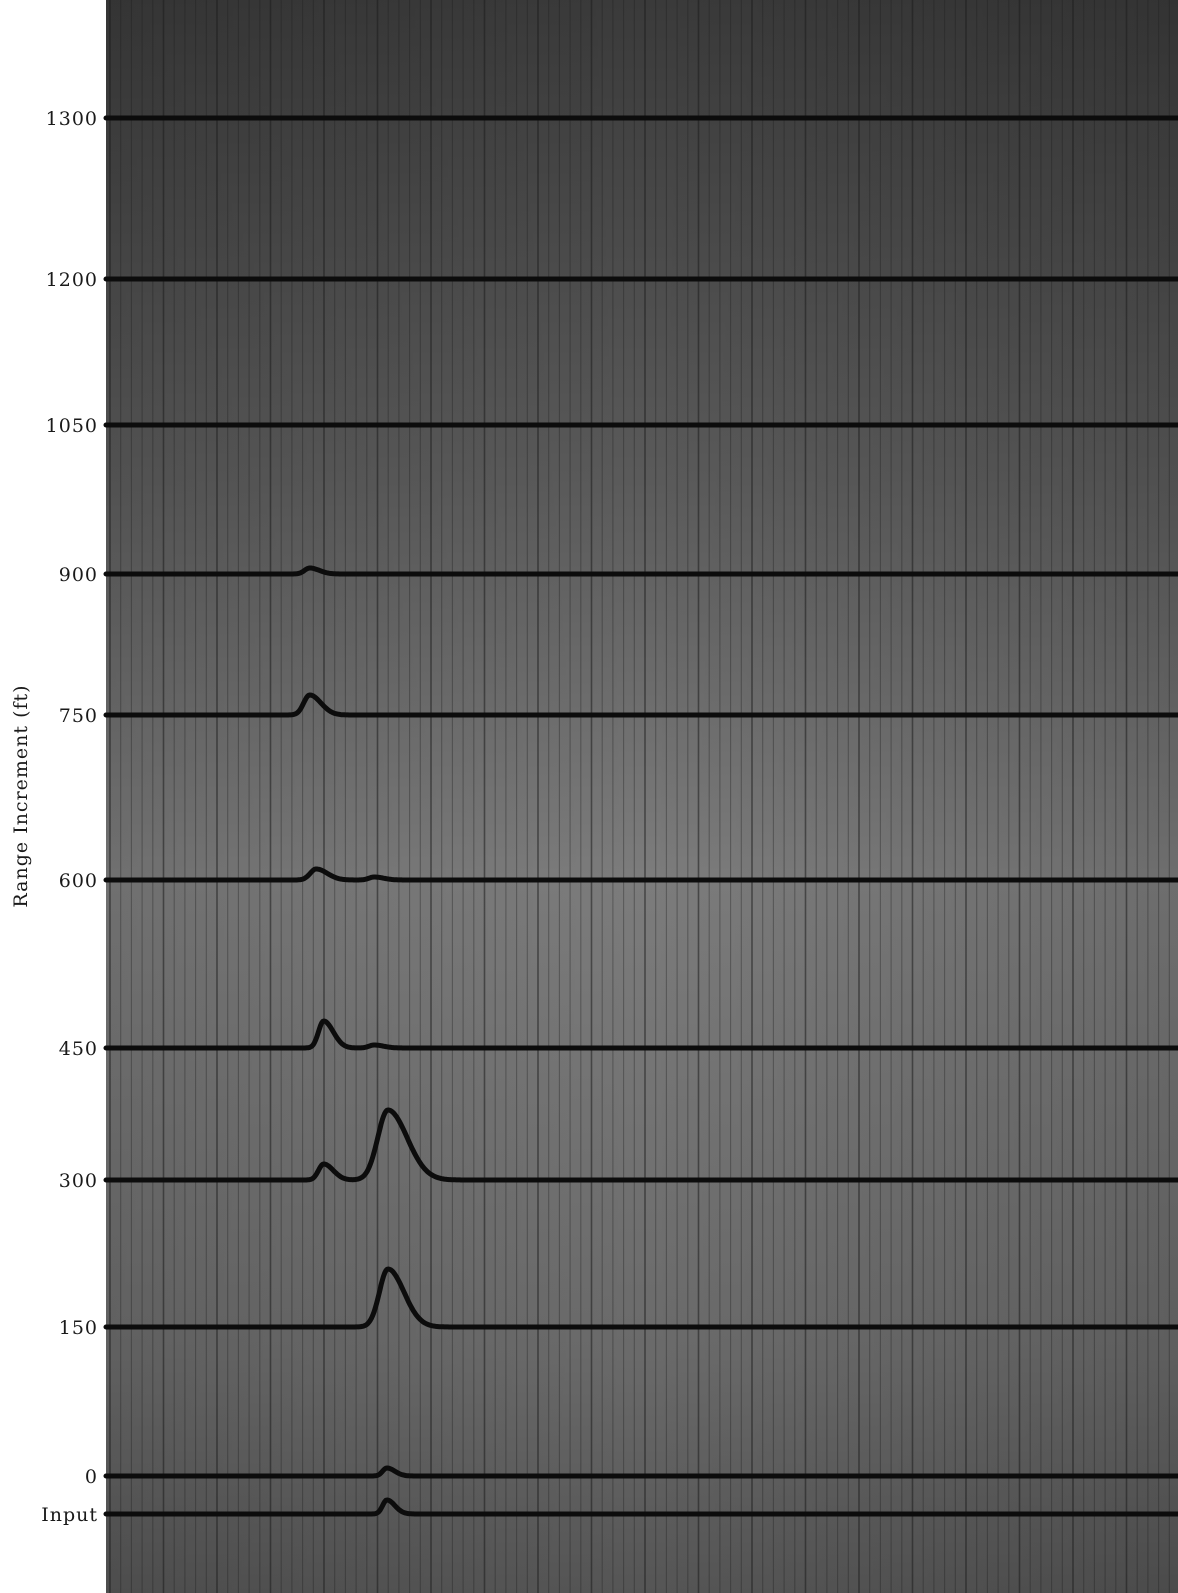 The width and height of the screenshot is (1178, 1593). I want to click on tick-label-1200: 1200, so click(72, 280).